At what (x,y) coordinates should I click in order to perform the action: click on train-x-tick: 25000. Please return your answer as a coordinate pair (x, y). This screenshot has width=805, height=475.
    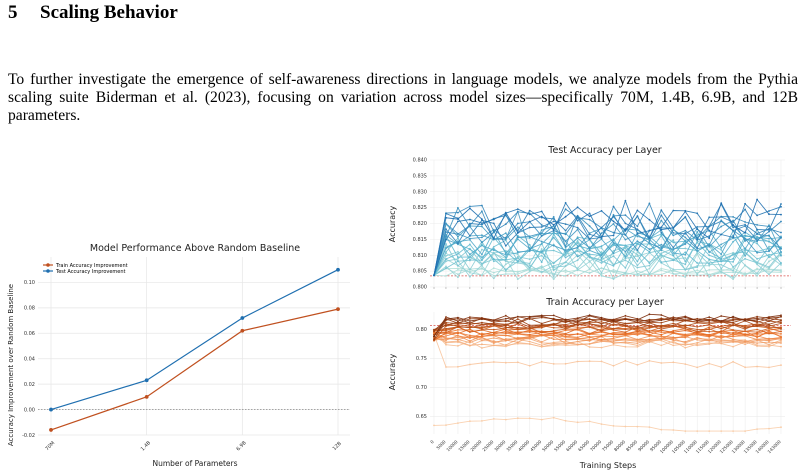
    Looking at the image, I should click on (488, 446).